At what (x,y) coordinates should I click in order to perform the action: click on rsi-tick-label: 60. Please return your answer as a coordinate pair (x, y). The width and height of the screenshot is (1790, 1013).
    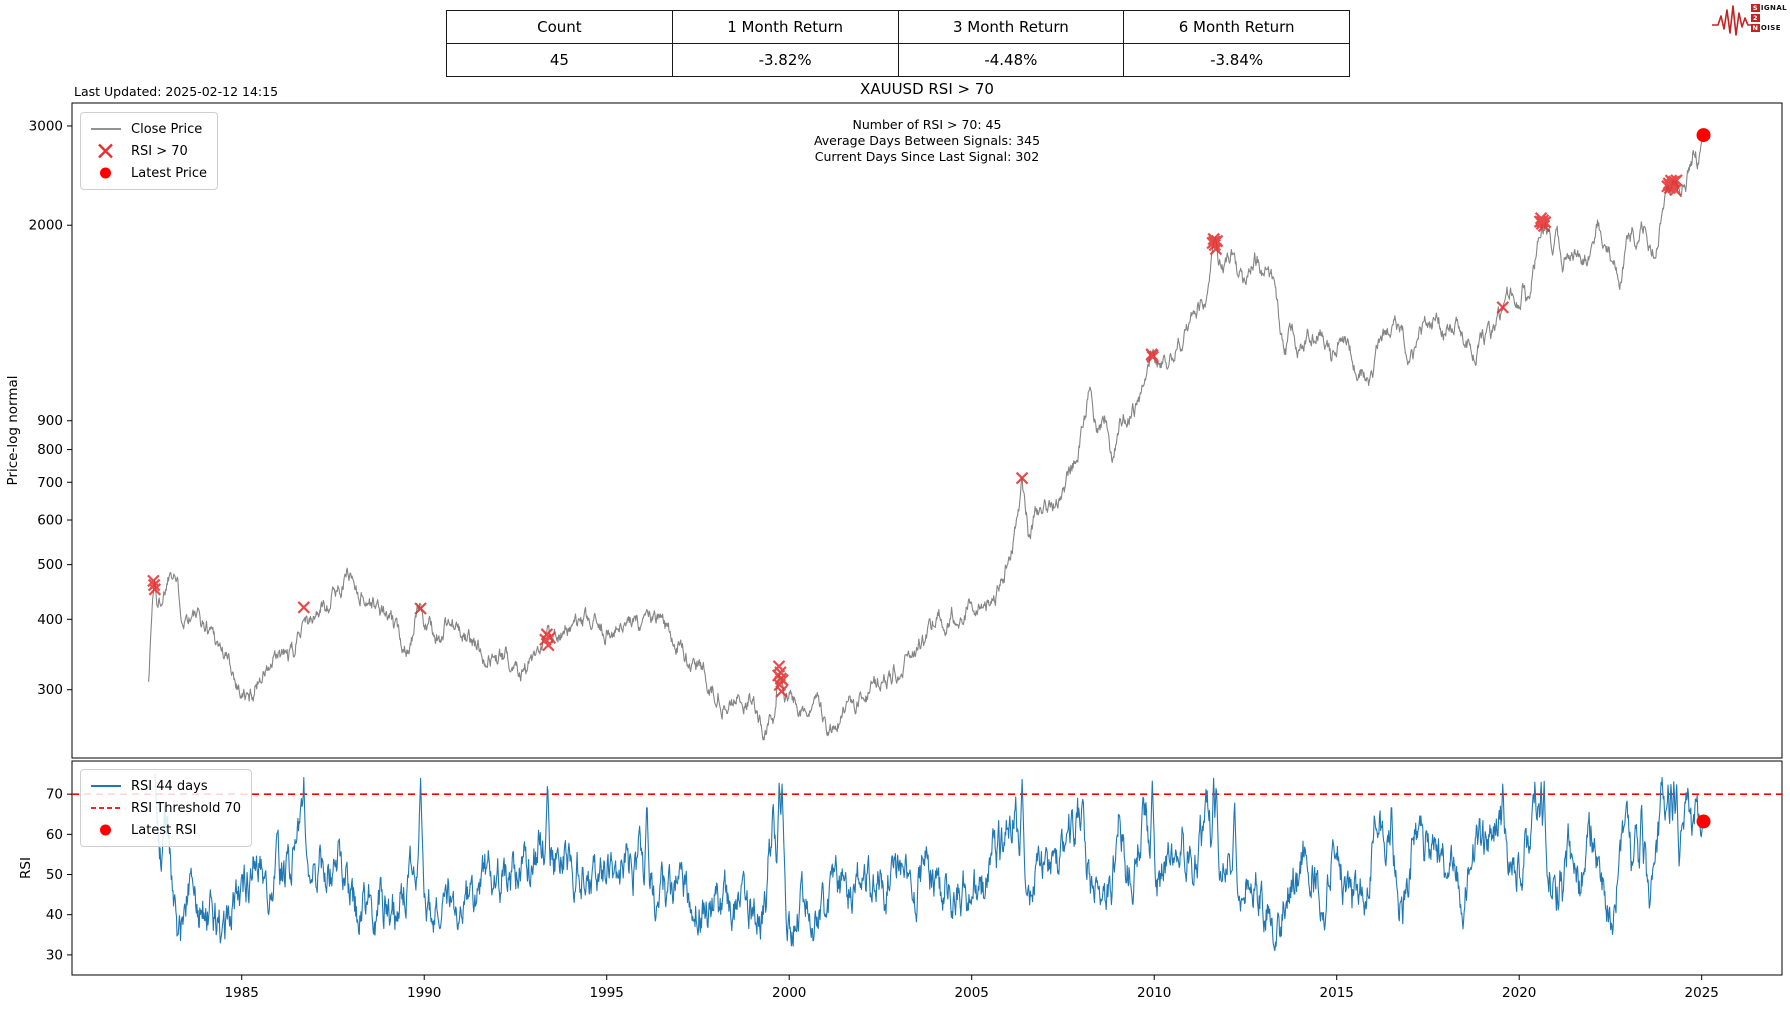
    Looking at the image, I should click on (54, 835).